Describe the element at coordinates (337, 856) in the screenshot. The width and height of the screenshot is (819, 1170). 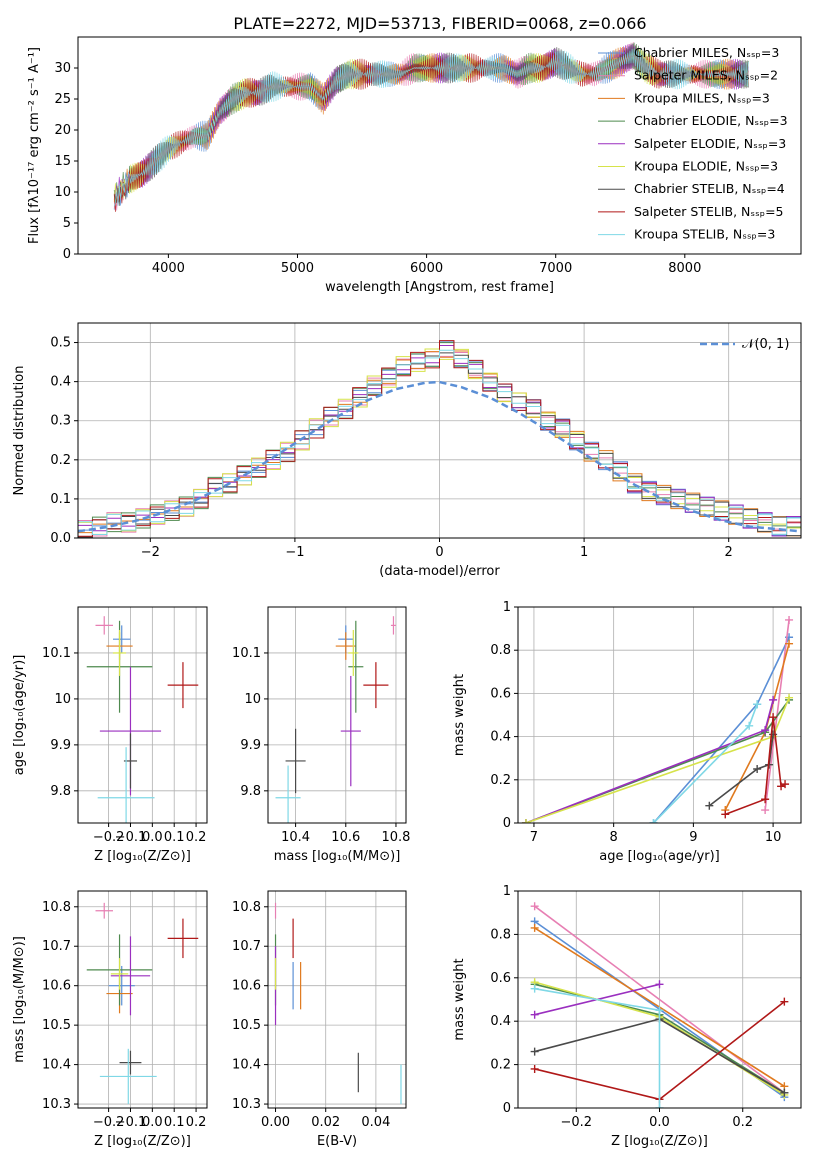
I see `x-axis-label: mass [log₁₀(M/M⊙)]` at that location.